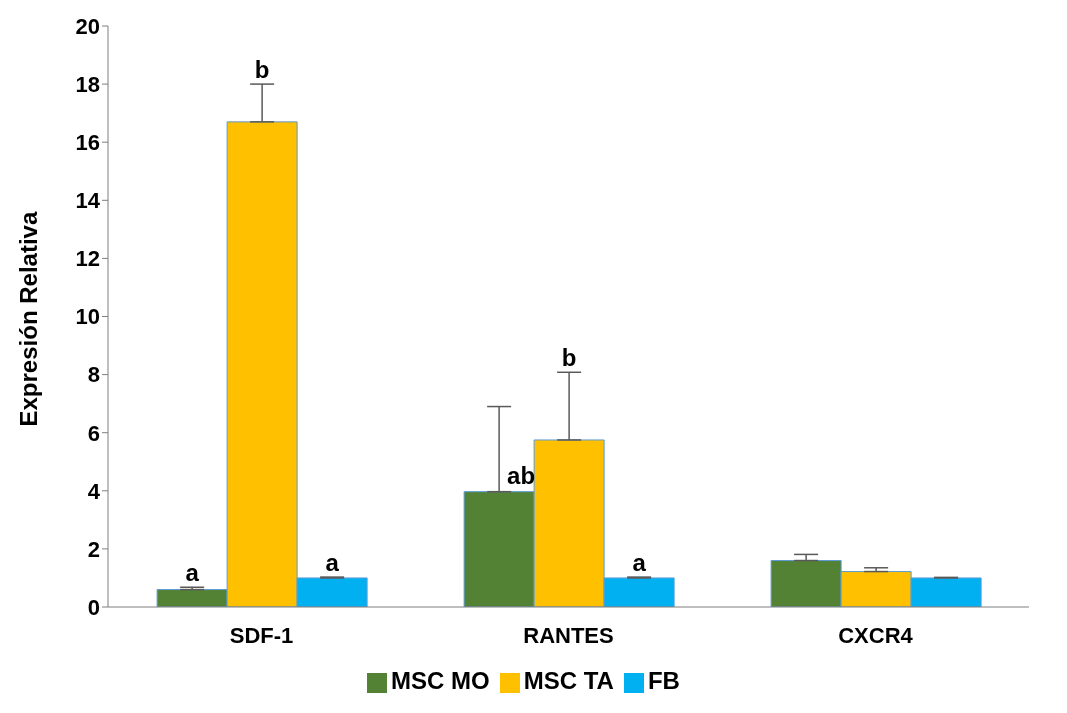  What do you see at coordinates (87, 84) in the screenshot?
I see `y-tick-label: 18` at bounding box center [87, 84].